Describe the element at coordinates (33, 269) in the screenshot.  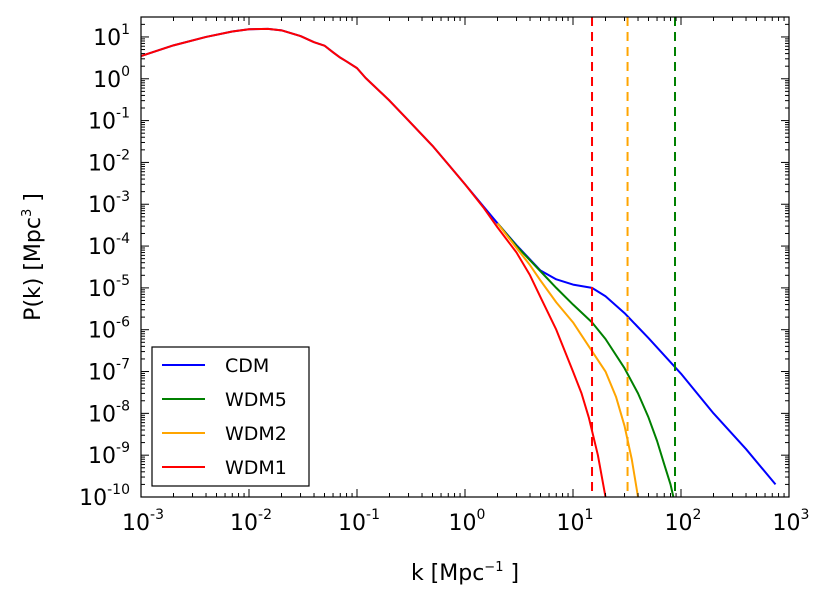
I see `y-axis-label-main: P(k) [Mpc` at that location.